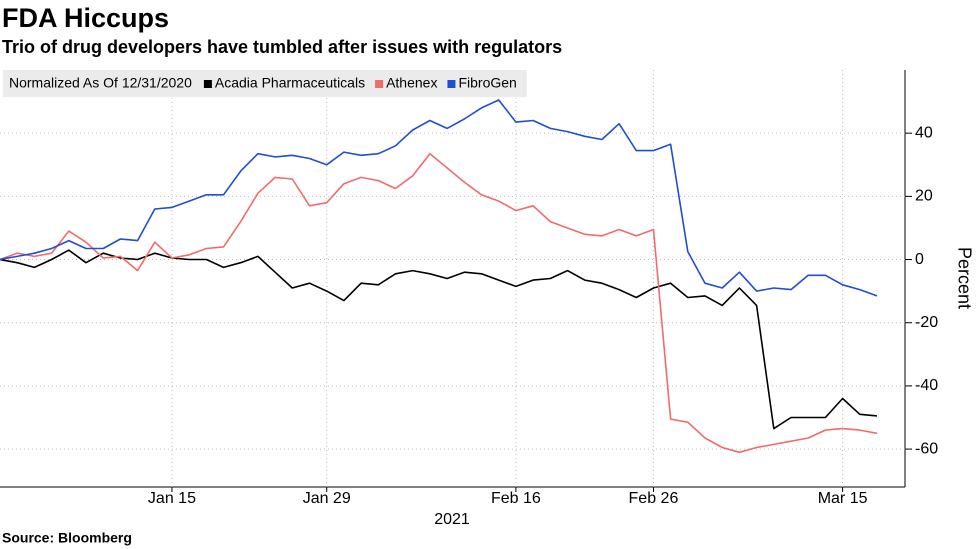 Image resolution: width=977 pixels, height=549 pixels. What do you see at coordinates (100, 83) in the screenshot?
I see `legend-title: Normalized As Of 12/31/2020` at bounding box center [100, 83].